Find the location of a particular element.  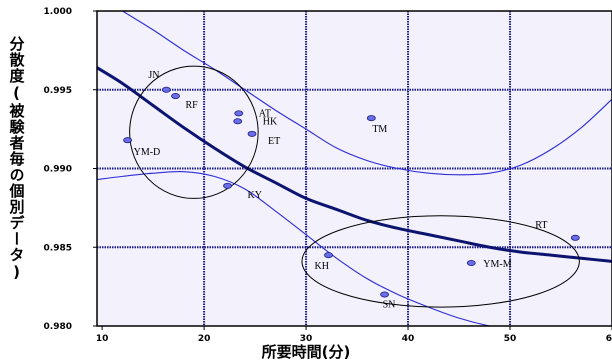

x-tick-label: 60 is located at coordinates (609, 339).